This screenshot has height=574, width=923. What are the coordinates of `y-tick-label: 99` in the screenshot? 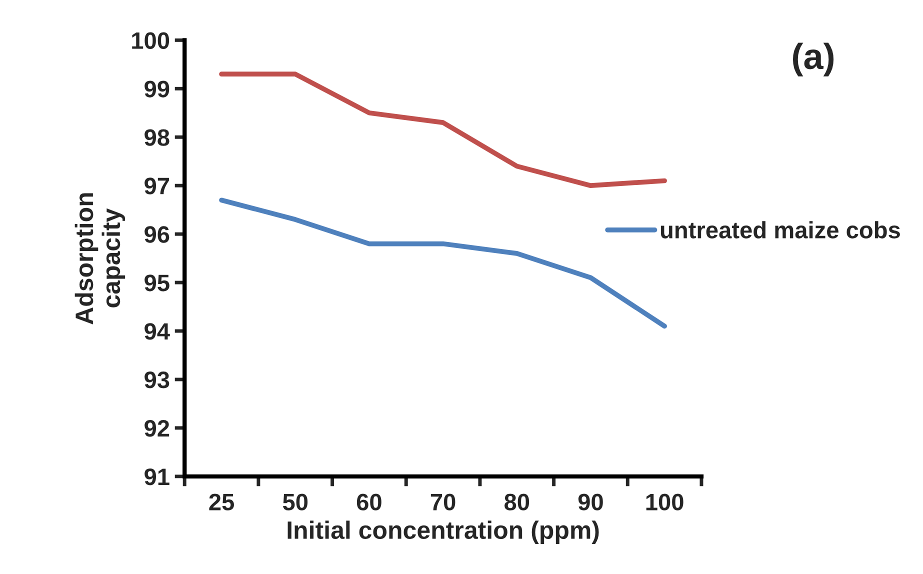 It's located at (157, 89).